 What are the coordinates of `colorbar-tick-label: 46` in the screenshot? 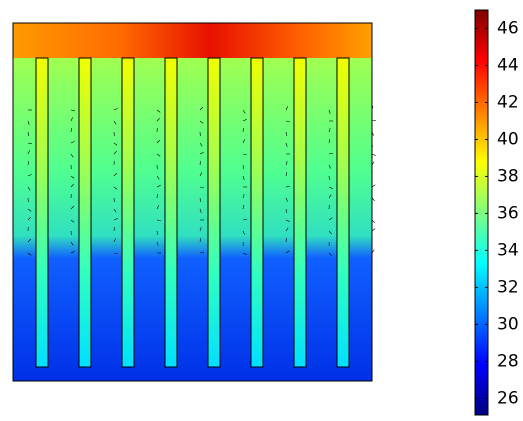 It's located at (508, 28).